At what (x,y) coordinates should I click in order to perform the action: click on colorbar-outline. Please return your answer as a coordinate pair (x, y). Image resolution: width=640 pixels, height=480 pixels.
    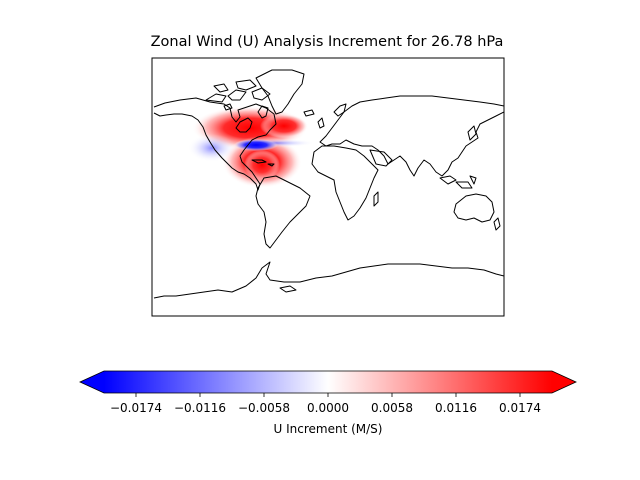
    Looking at the image, I should click on (328, 382).